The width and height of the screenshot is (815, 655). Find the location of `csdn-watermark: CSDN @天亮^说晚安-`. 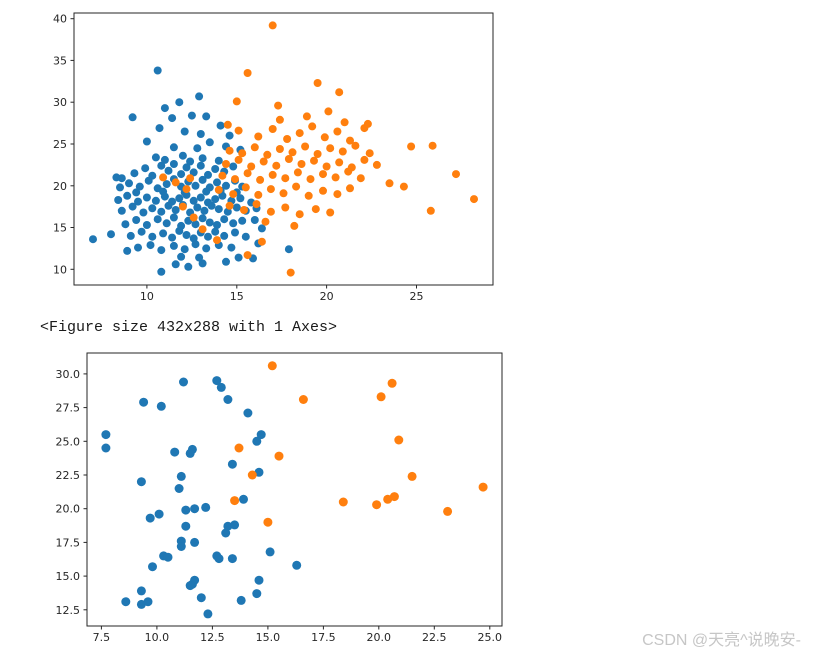

csdn-watermark: CSDN @天亮^说晚安- is located at coordinates (721, 640).